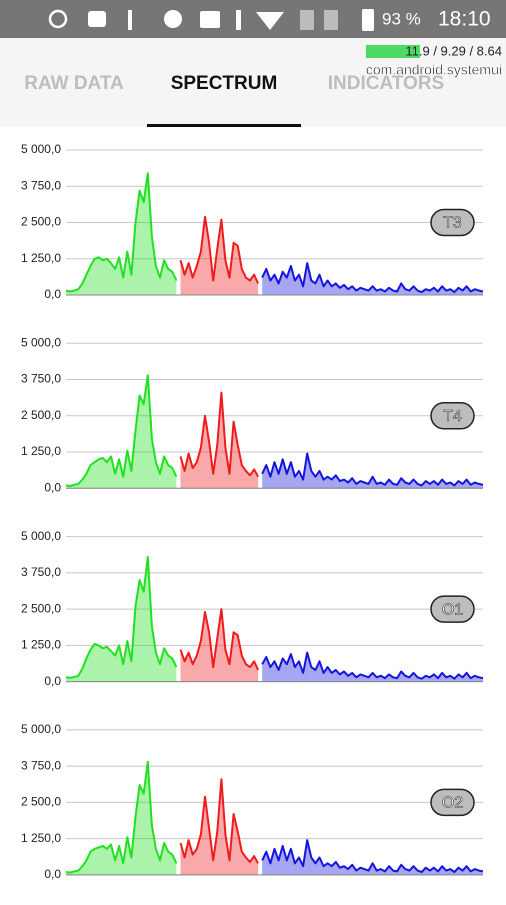 The width and height of the screenshot is (506, 905). Describe the element at coordinates (74, 83) in the screenshot. I see `tab: RAW DATA` at that location.